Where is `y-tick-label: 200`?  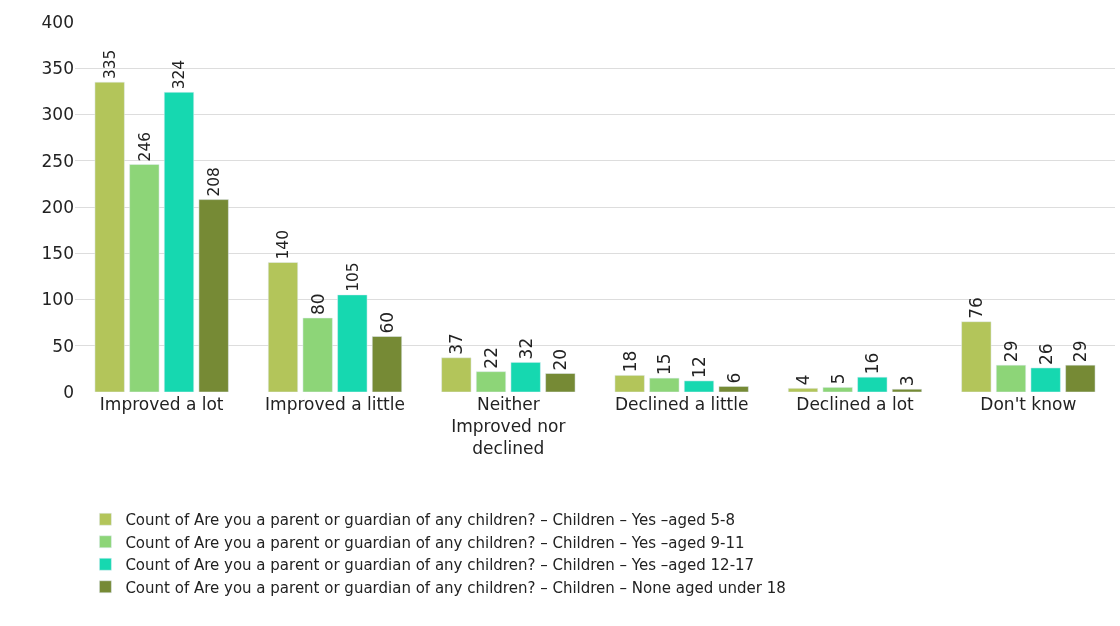 y-tick-label: 200 is located at coordinates (57, 206).